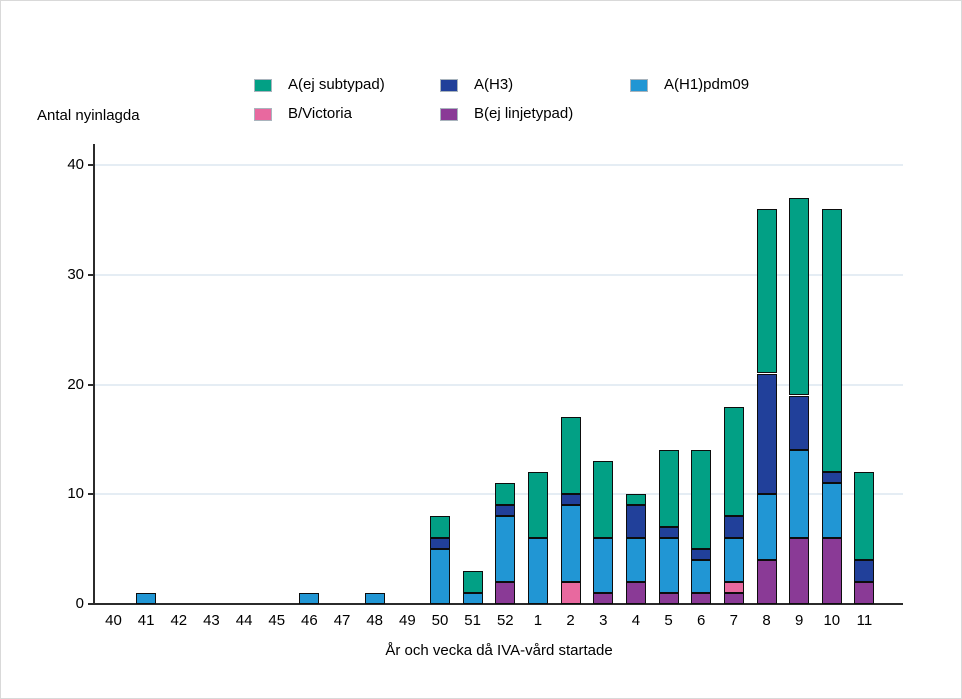 This screenshot has width=962, height=699. Describe the element at coordinates (668, 620) in the screenshot. I see `x-tick-label: 5` at that location.